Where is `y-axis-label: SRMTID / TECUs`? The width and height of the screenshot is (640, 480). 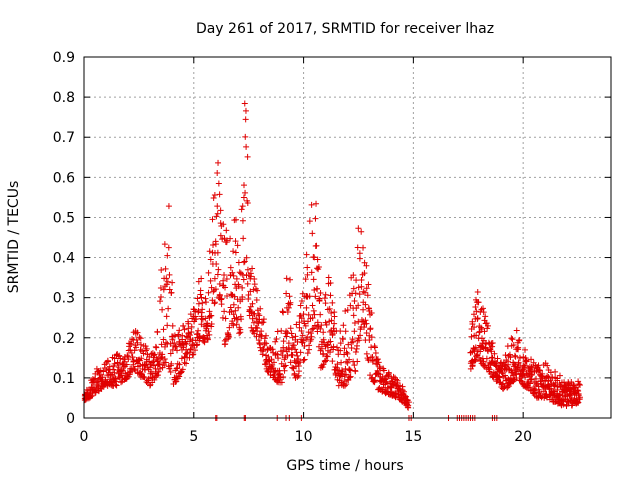
y-axis-label: SRMTID / TECUs is located at coordinates (14, 237).